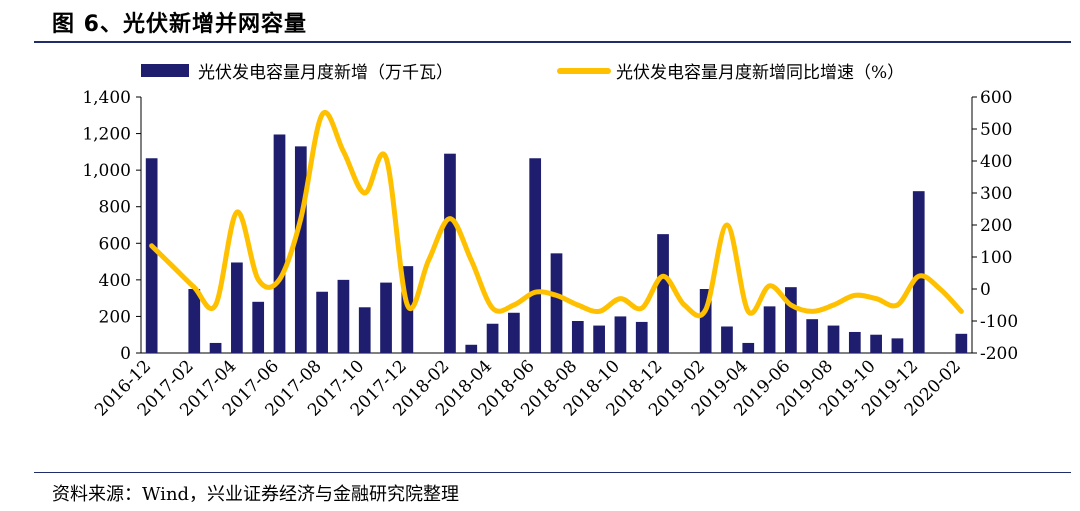  I want to click on right-tick-label: 0, so click(985, 290).